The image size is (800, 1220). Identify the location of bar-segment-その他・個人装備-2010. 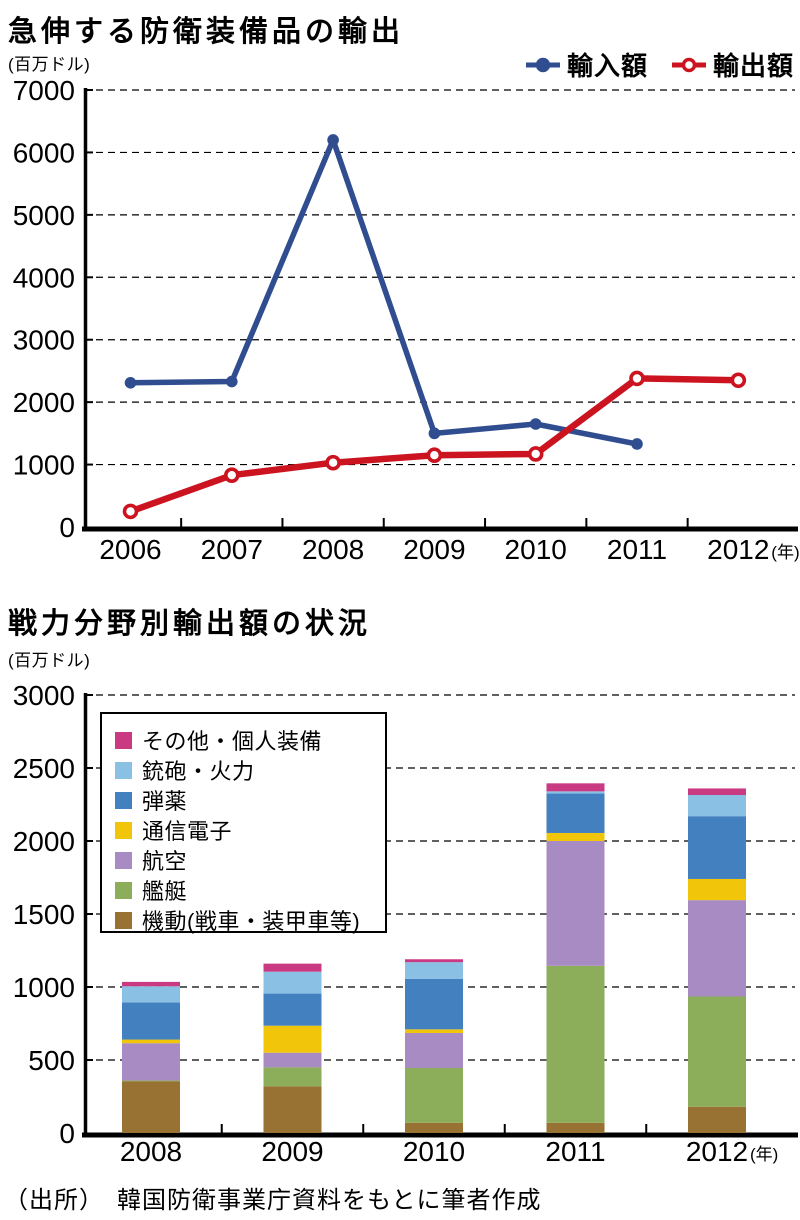
(434, 961).